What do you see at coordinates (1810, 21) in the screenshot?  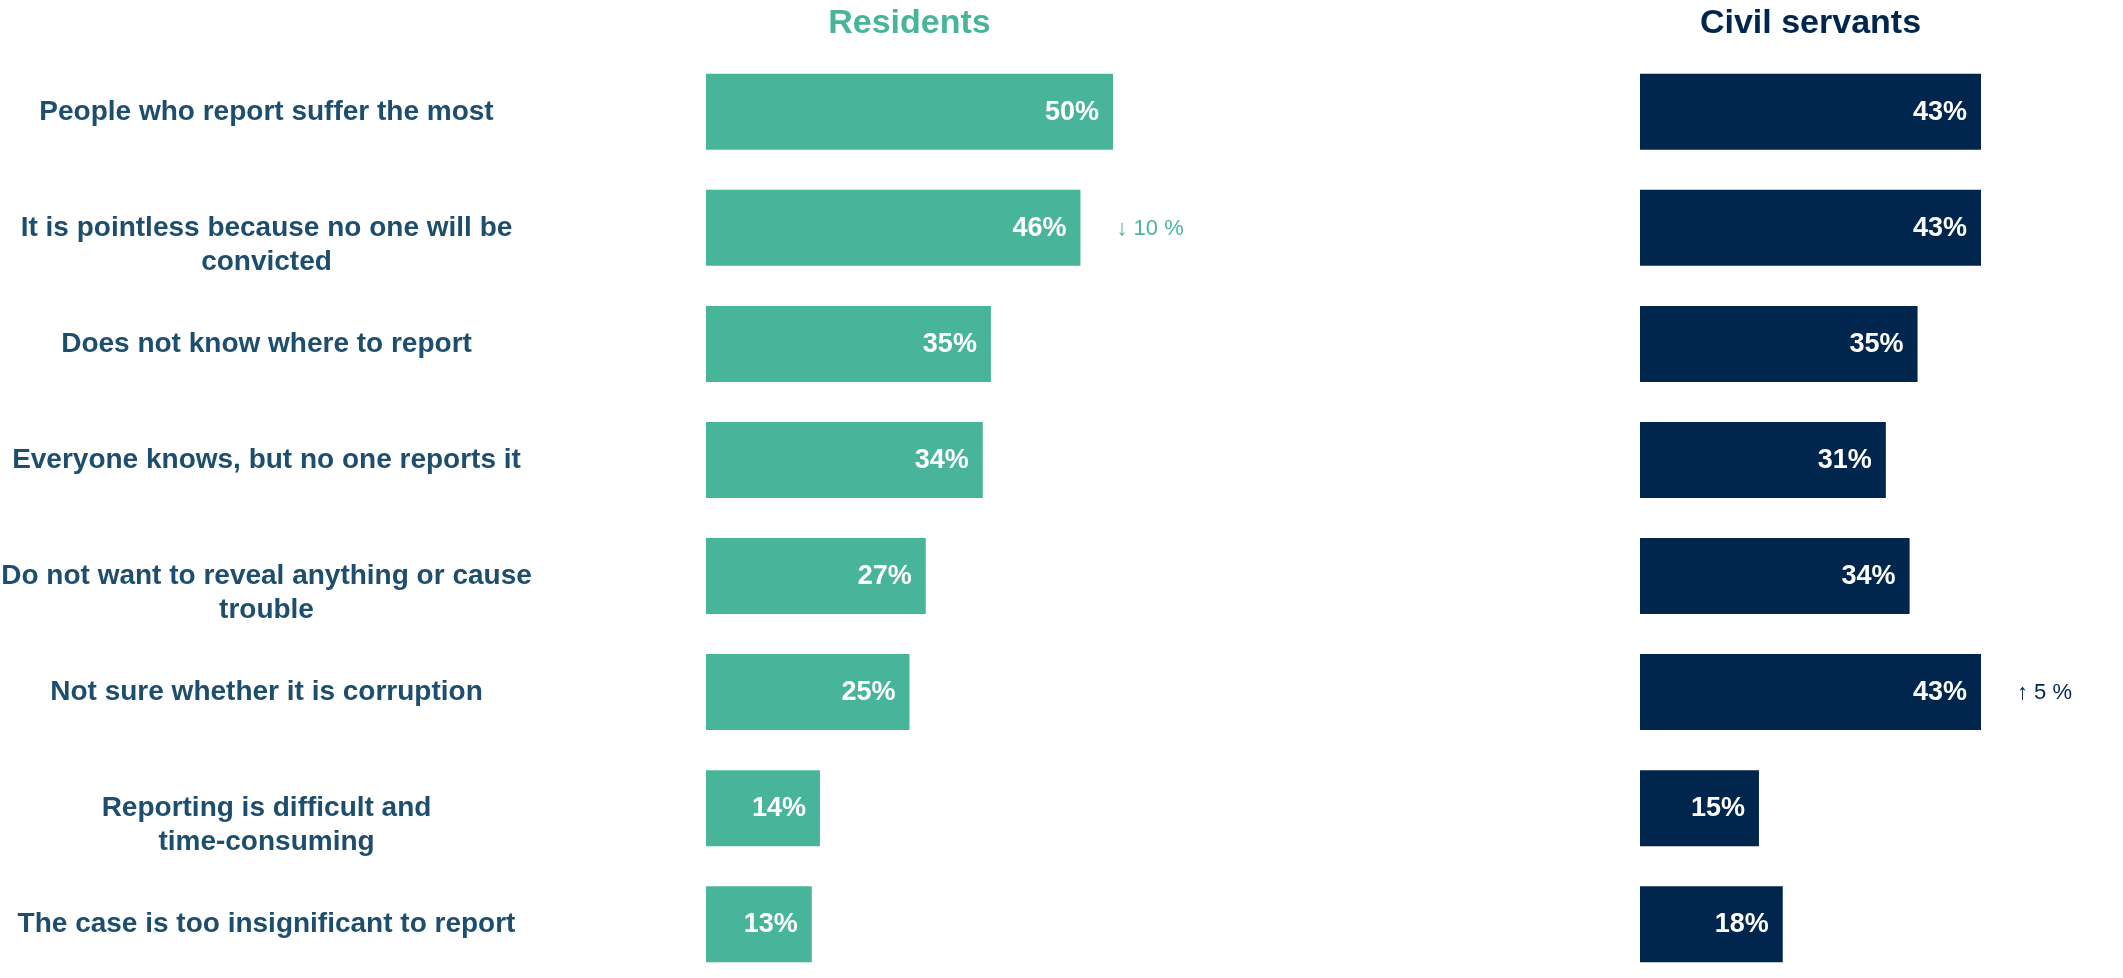 I see `chart-title: Civil servants` at bounding box center [1810, 21].